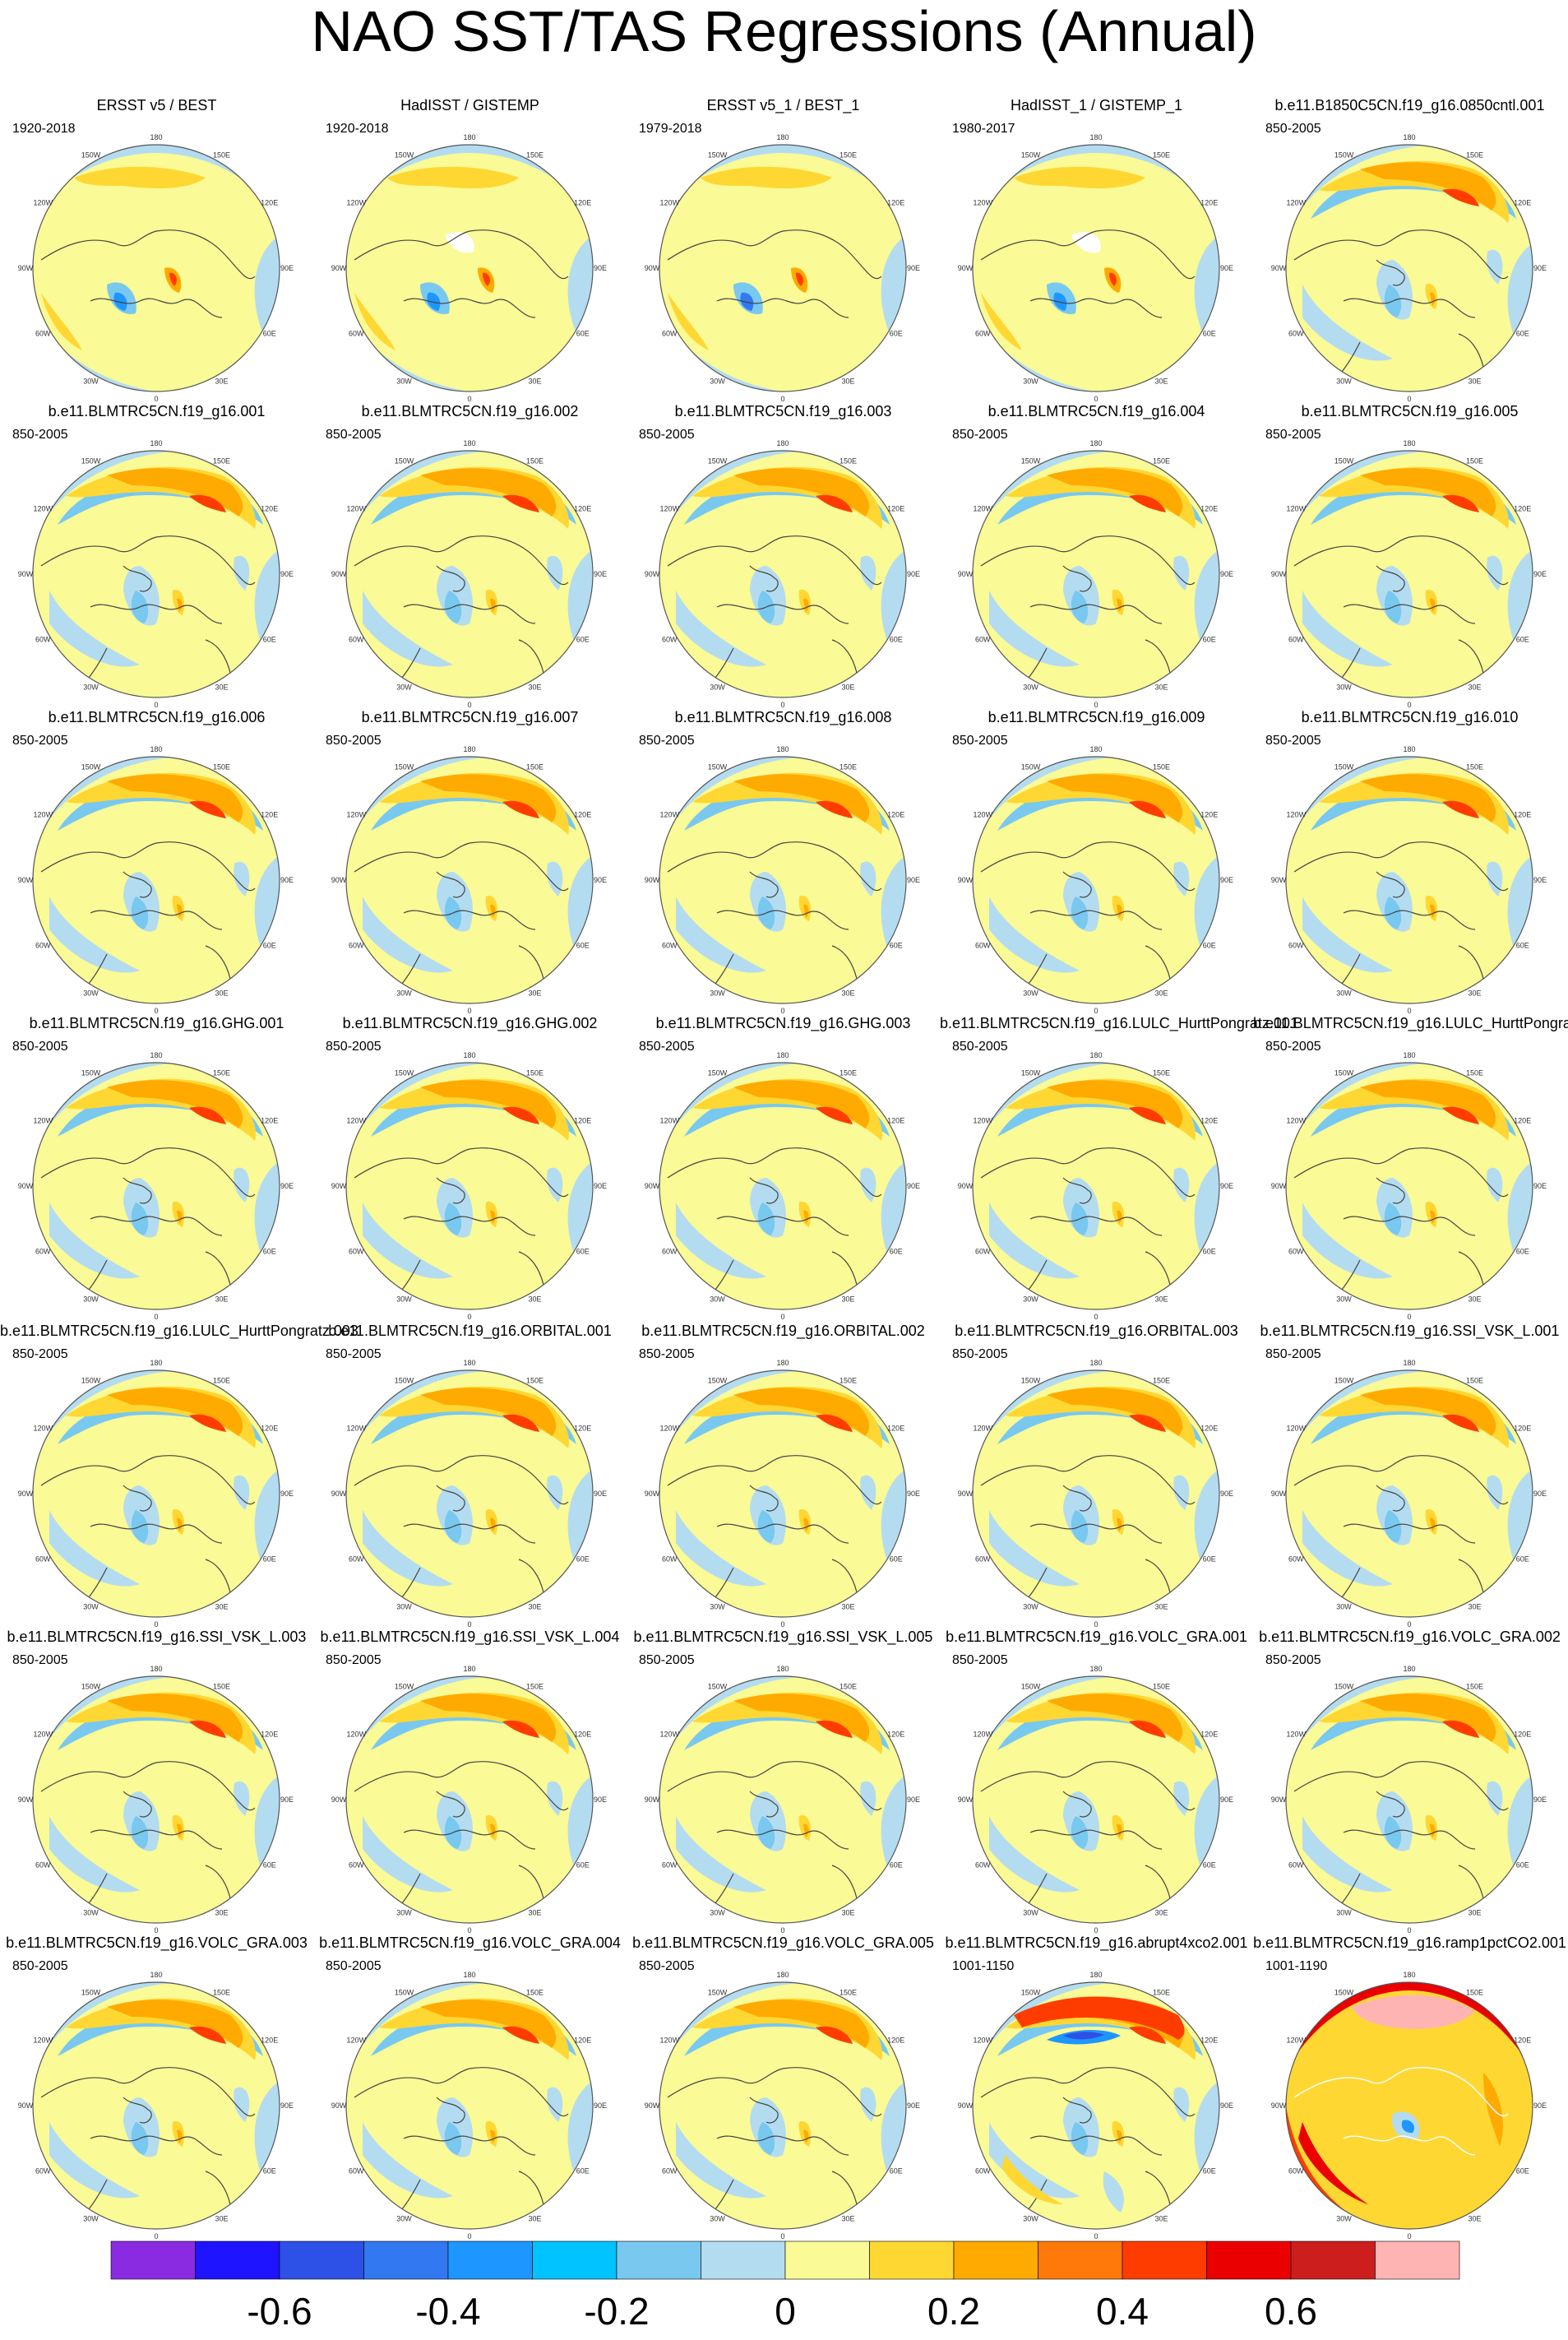  I want to click on abrupt-blue-south, so click(1113, 2192).